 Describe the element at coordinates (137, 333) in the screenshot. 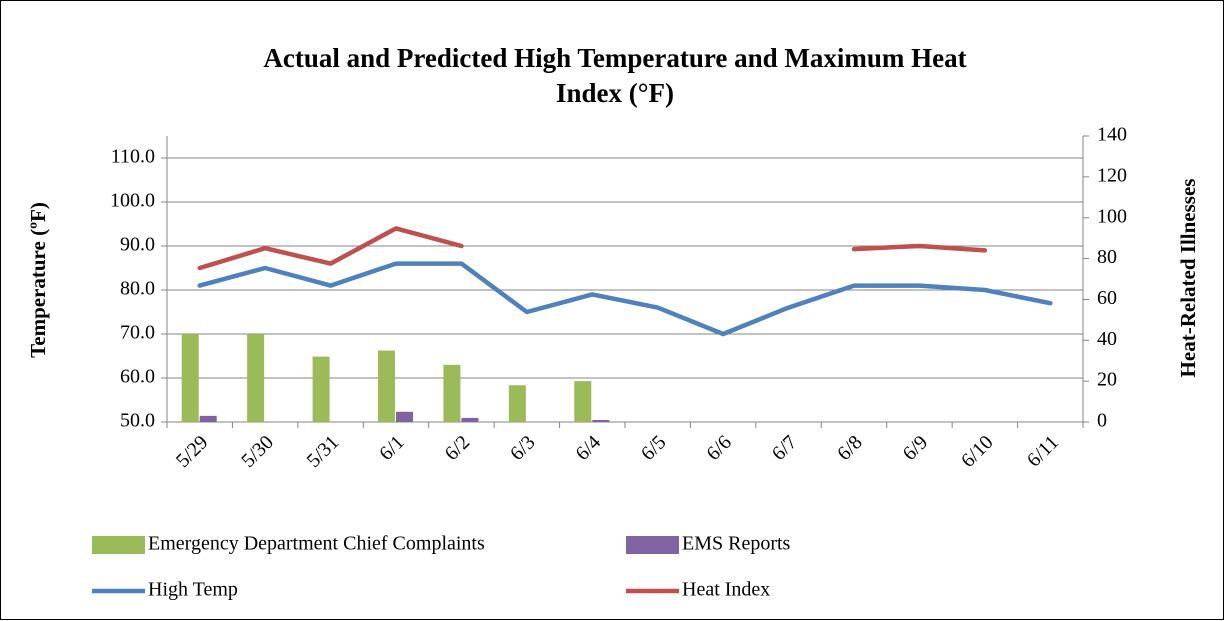

I see `y-tick-label: 70.0` at that location.